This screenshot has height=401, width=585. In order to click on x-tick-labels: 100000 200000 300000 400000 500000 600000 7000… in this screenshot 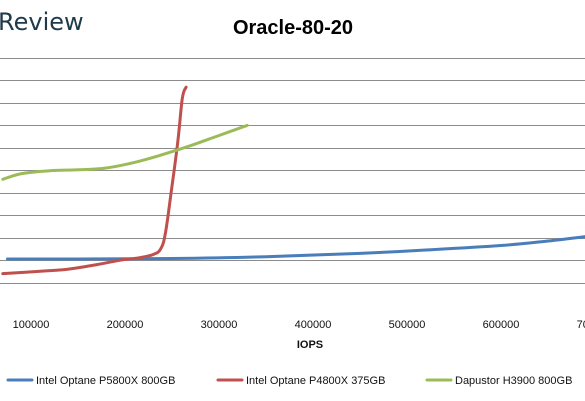, I will do `click(299, 325)`.